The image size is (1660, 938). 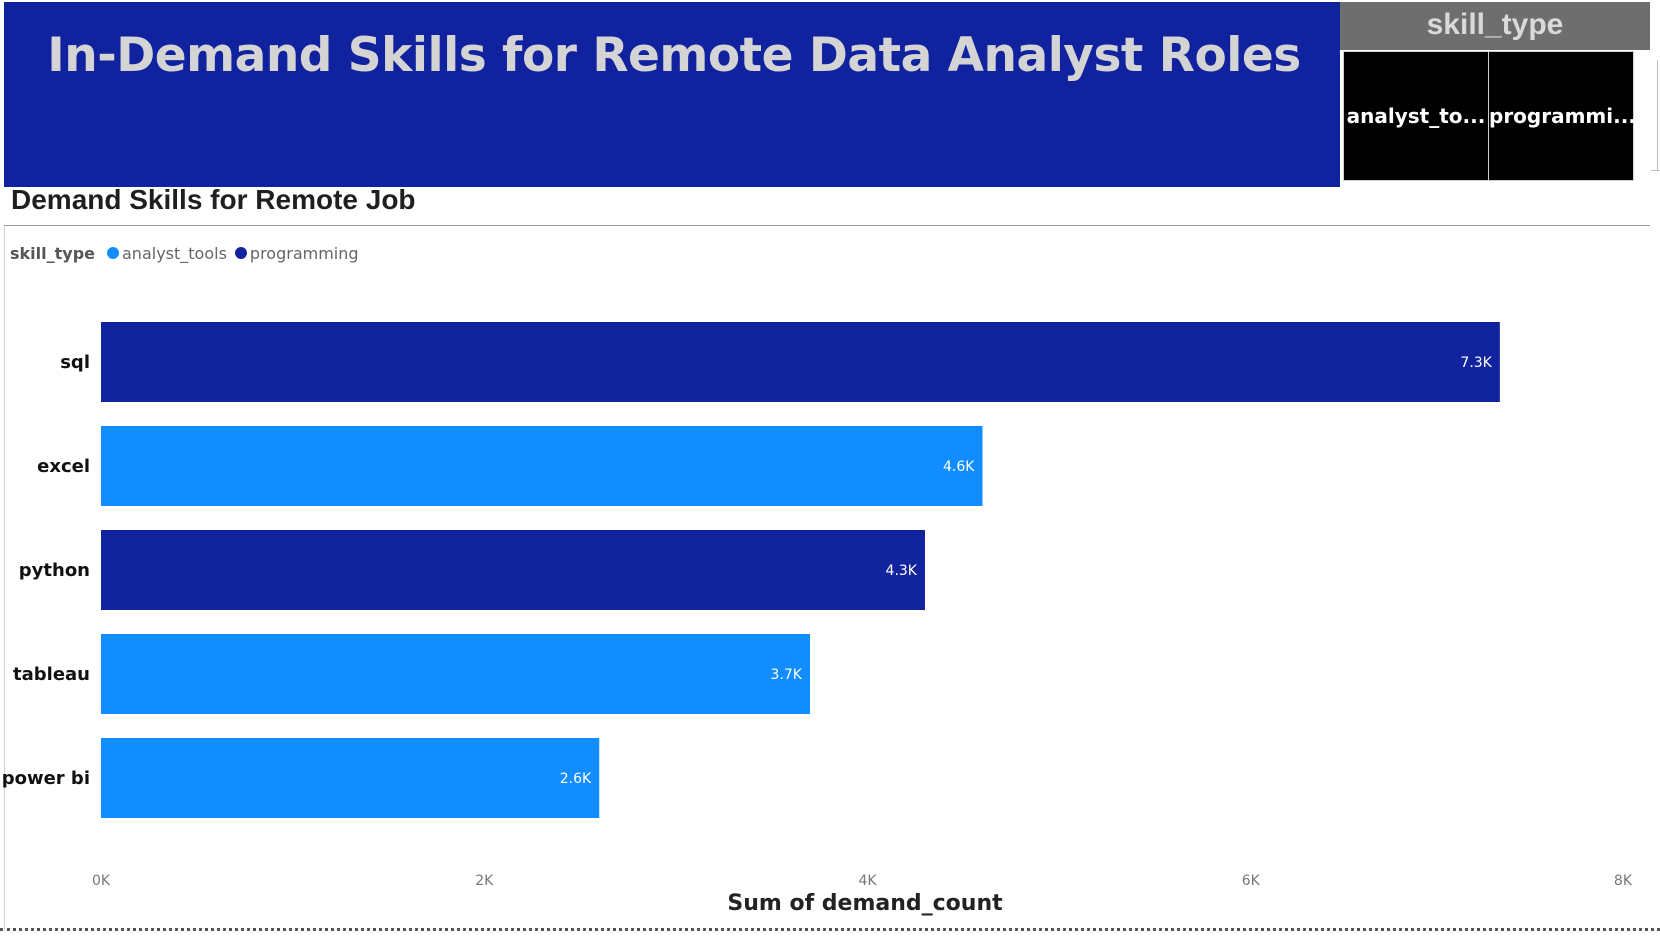 I want to click on category-label: python, so click(x=54, y=570).